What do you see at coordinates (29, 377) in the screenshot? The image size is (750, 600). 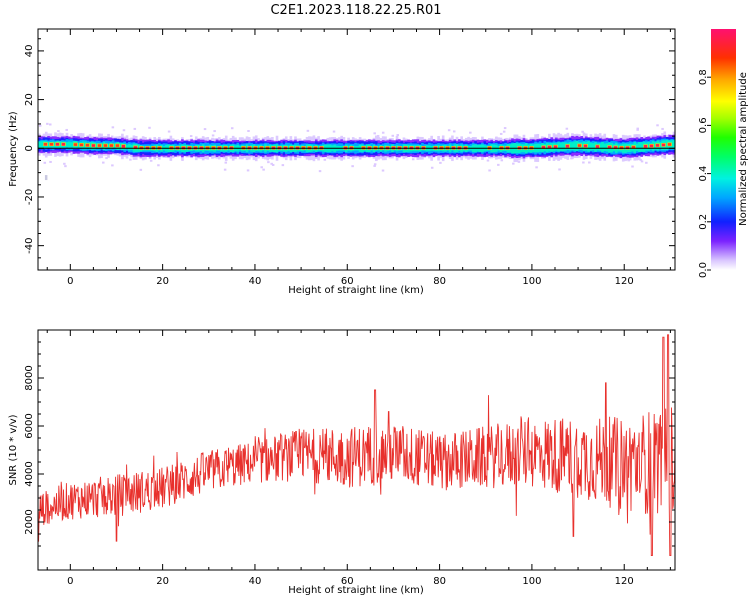 I see `snr-y-tick-label: 8000` at bounding box center [29, 377].